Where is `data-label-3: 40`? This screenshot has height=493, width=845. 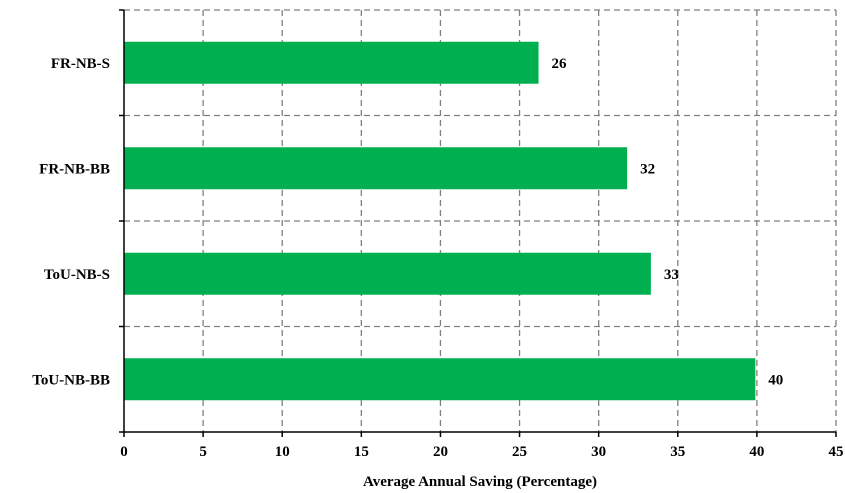 data-label-3: 40 is located at coordinates (775, 380).